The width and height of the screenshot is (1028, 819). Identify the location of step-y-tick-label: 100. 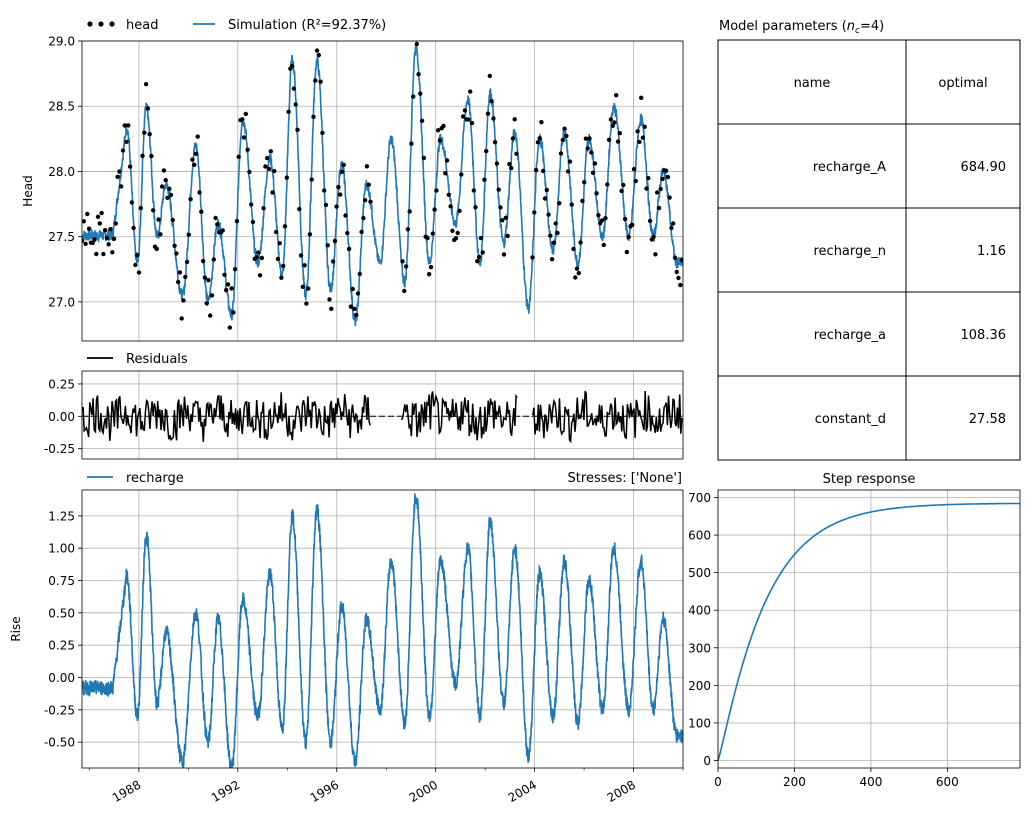
(699, 723).